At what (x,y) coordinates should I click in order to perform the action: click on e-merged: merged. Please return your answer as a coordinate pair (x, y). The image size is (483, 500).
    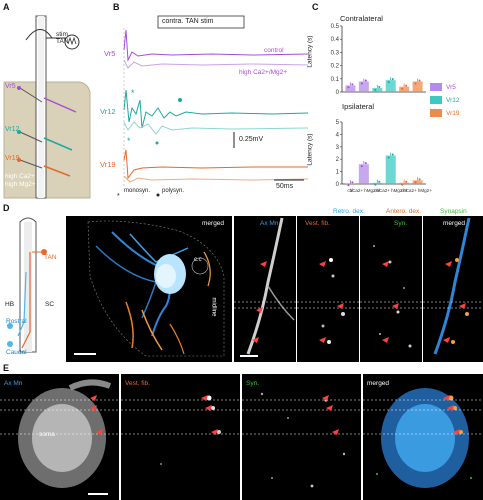
    Looking at the image, I should click on (423, 437).